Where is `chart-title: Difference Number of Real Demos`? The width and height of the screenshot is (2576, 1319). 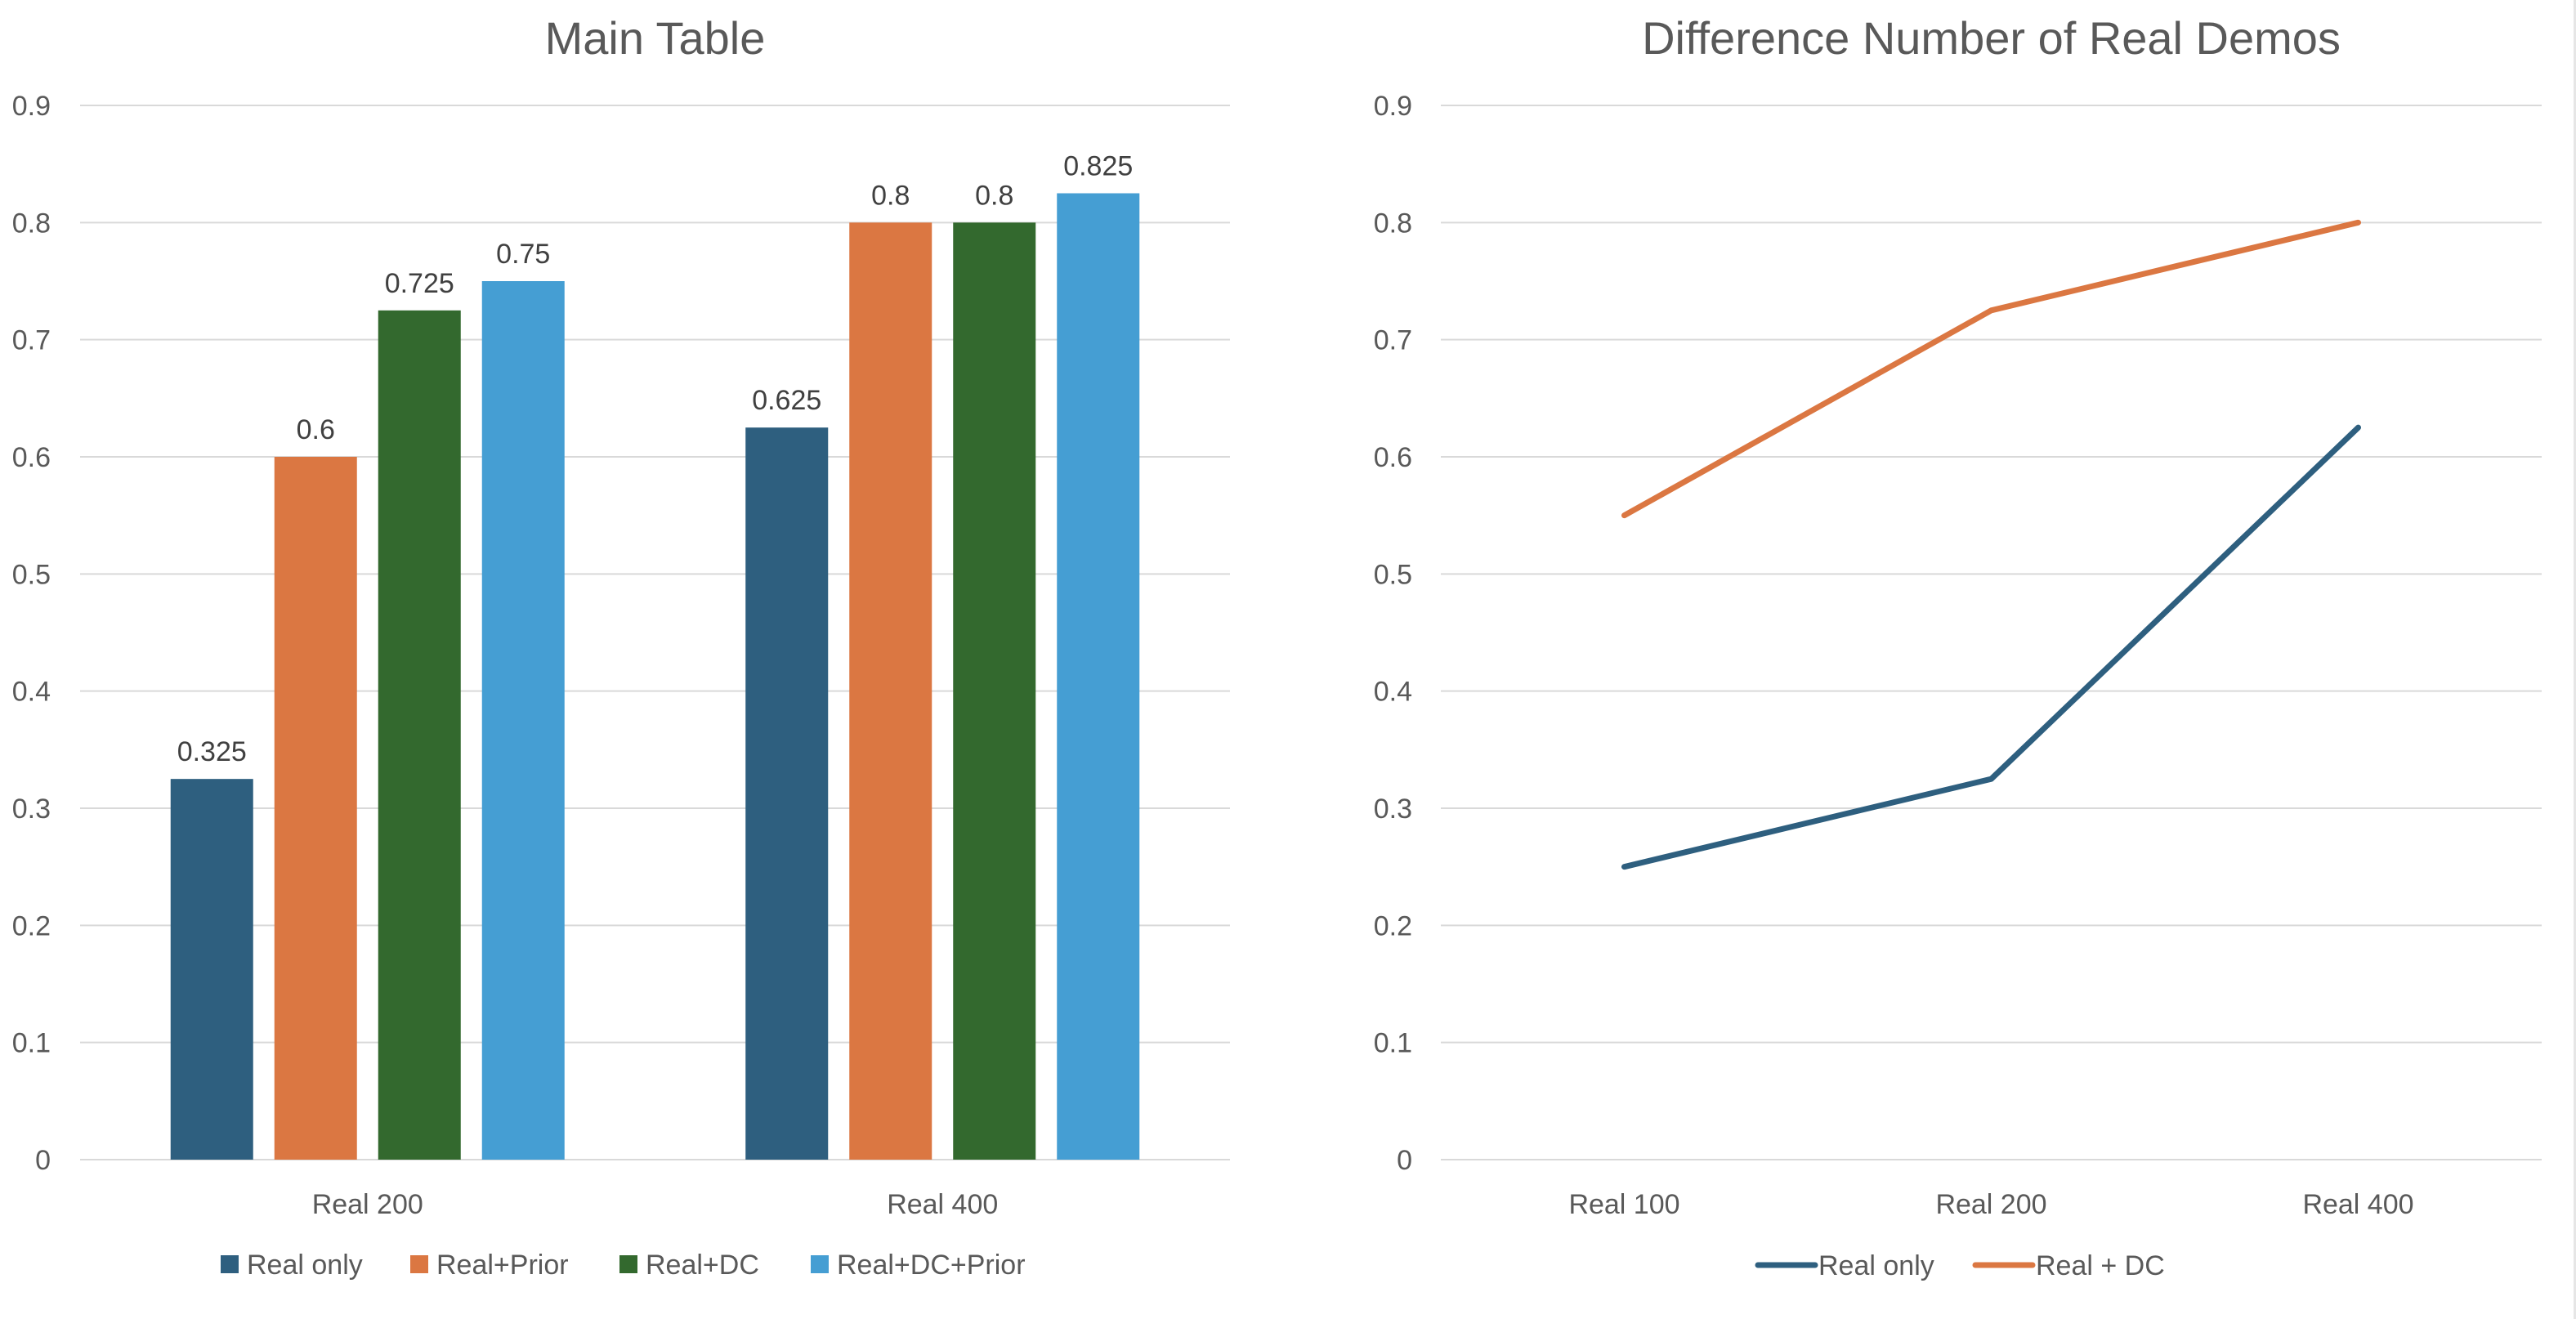
chart-title: Difference Number of Real Demos is located at coordinates (1991, 38).